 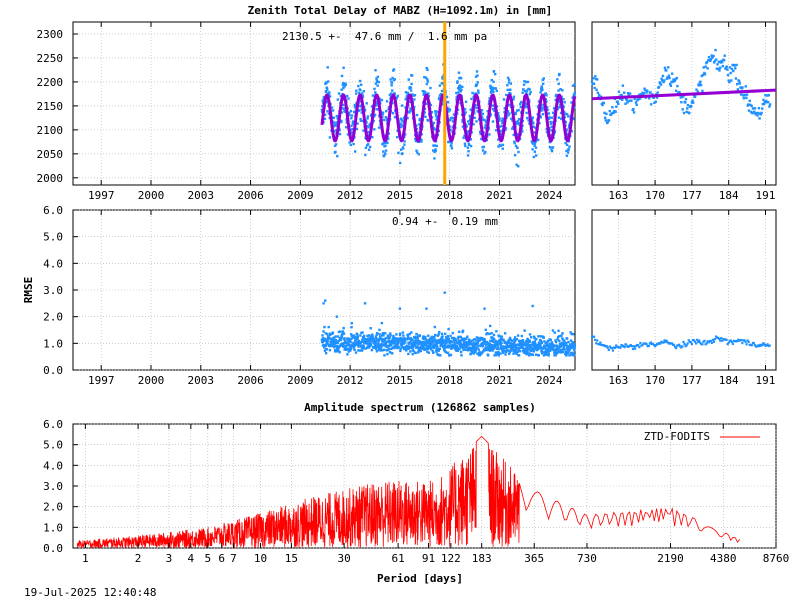 What do you see at coordinates (426, 308) in the screenshot?
I see `rmse-outlier-point` at bounding box center [426, 308].